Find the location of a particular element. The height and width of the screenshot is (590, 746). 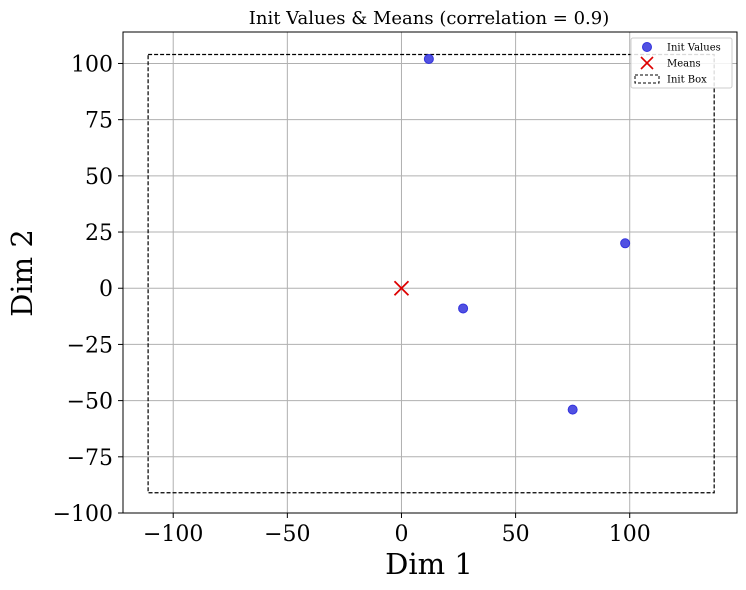

x-axis-label: Dim 1 is located at coordinates (429, 564).